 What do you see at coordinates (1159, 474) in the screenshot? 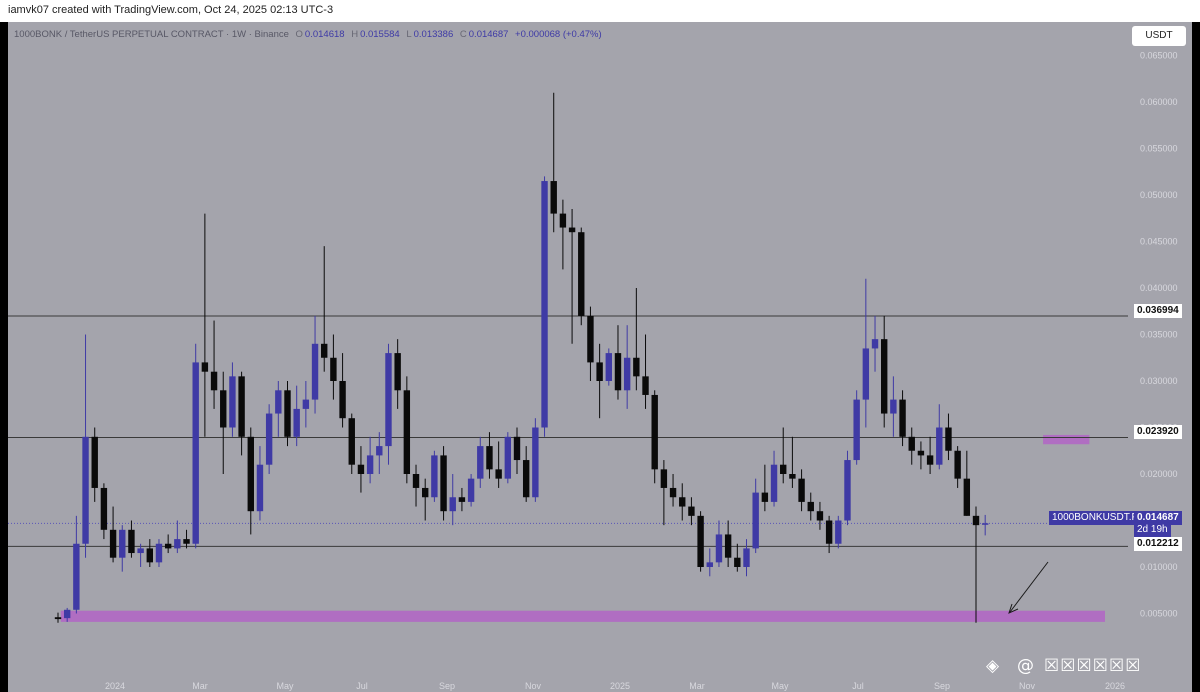
I see `y-tick-label: 0.020000` at bounding box center [1159, 474].